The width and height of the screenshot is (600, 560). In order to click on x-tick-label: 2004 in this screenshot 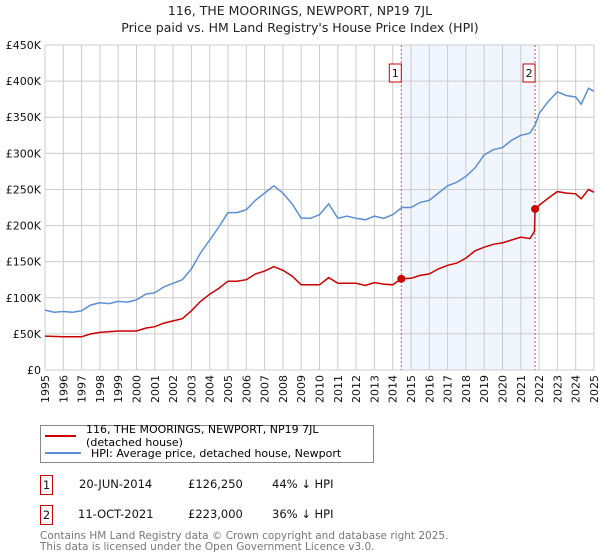, I will do `click(210, 389)`.